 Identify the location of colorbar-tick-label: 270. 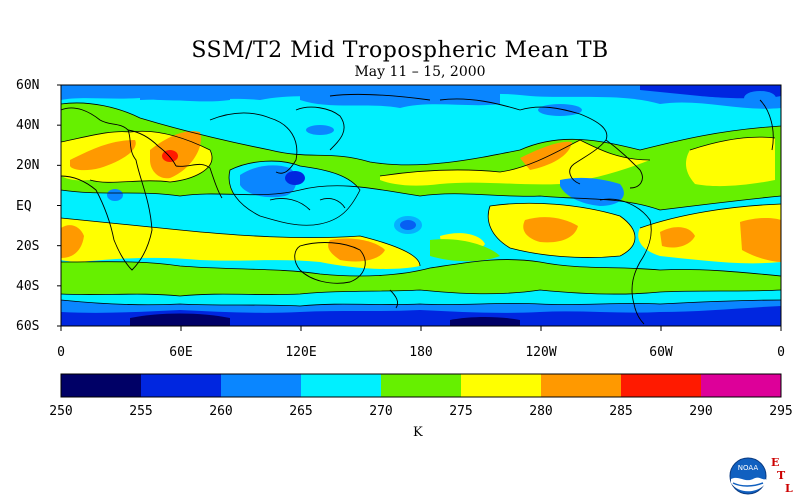
(381, 411).